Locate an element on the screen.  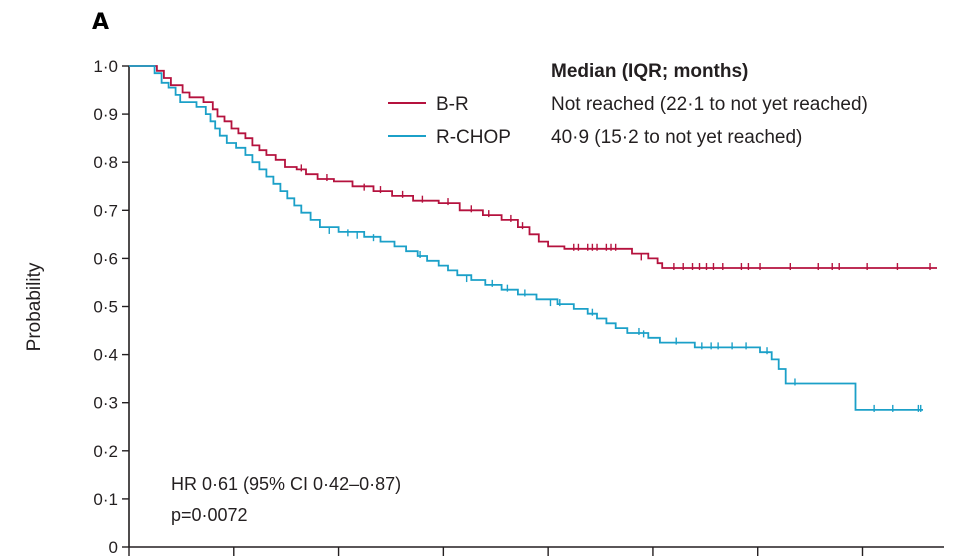
legend-median-r-chop: 40·9 (15·2 to not yet reached) is located at coordinates (676, 137).